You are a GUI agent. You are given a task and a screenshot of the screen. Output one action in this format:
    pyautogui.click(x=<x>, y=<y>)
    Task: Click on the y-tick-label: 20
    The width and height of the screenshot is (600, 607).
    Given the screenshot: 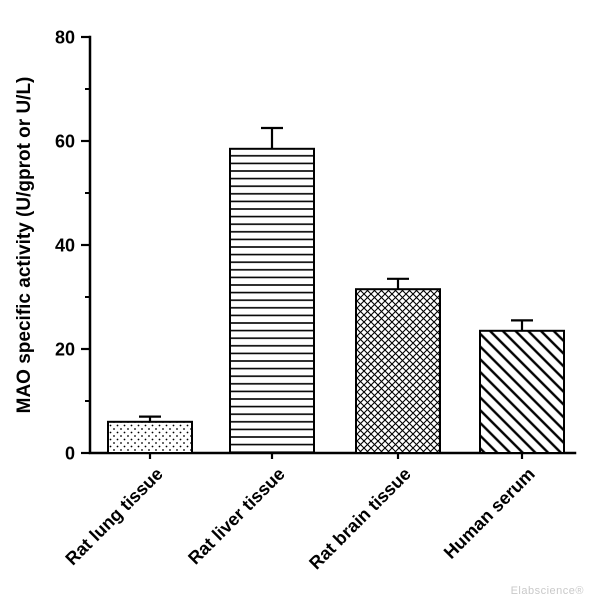 What is the action you would take?
    pyautogui.click(x=65, y=350)
    